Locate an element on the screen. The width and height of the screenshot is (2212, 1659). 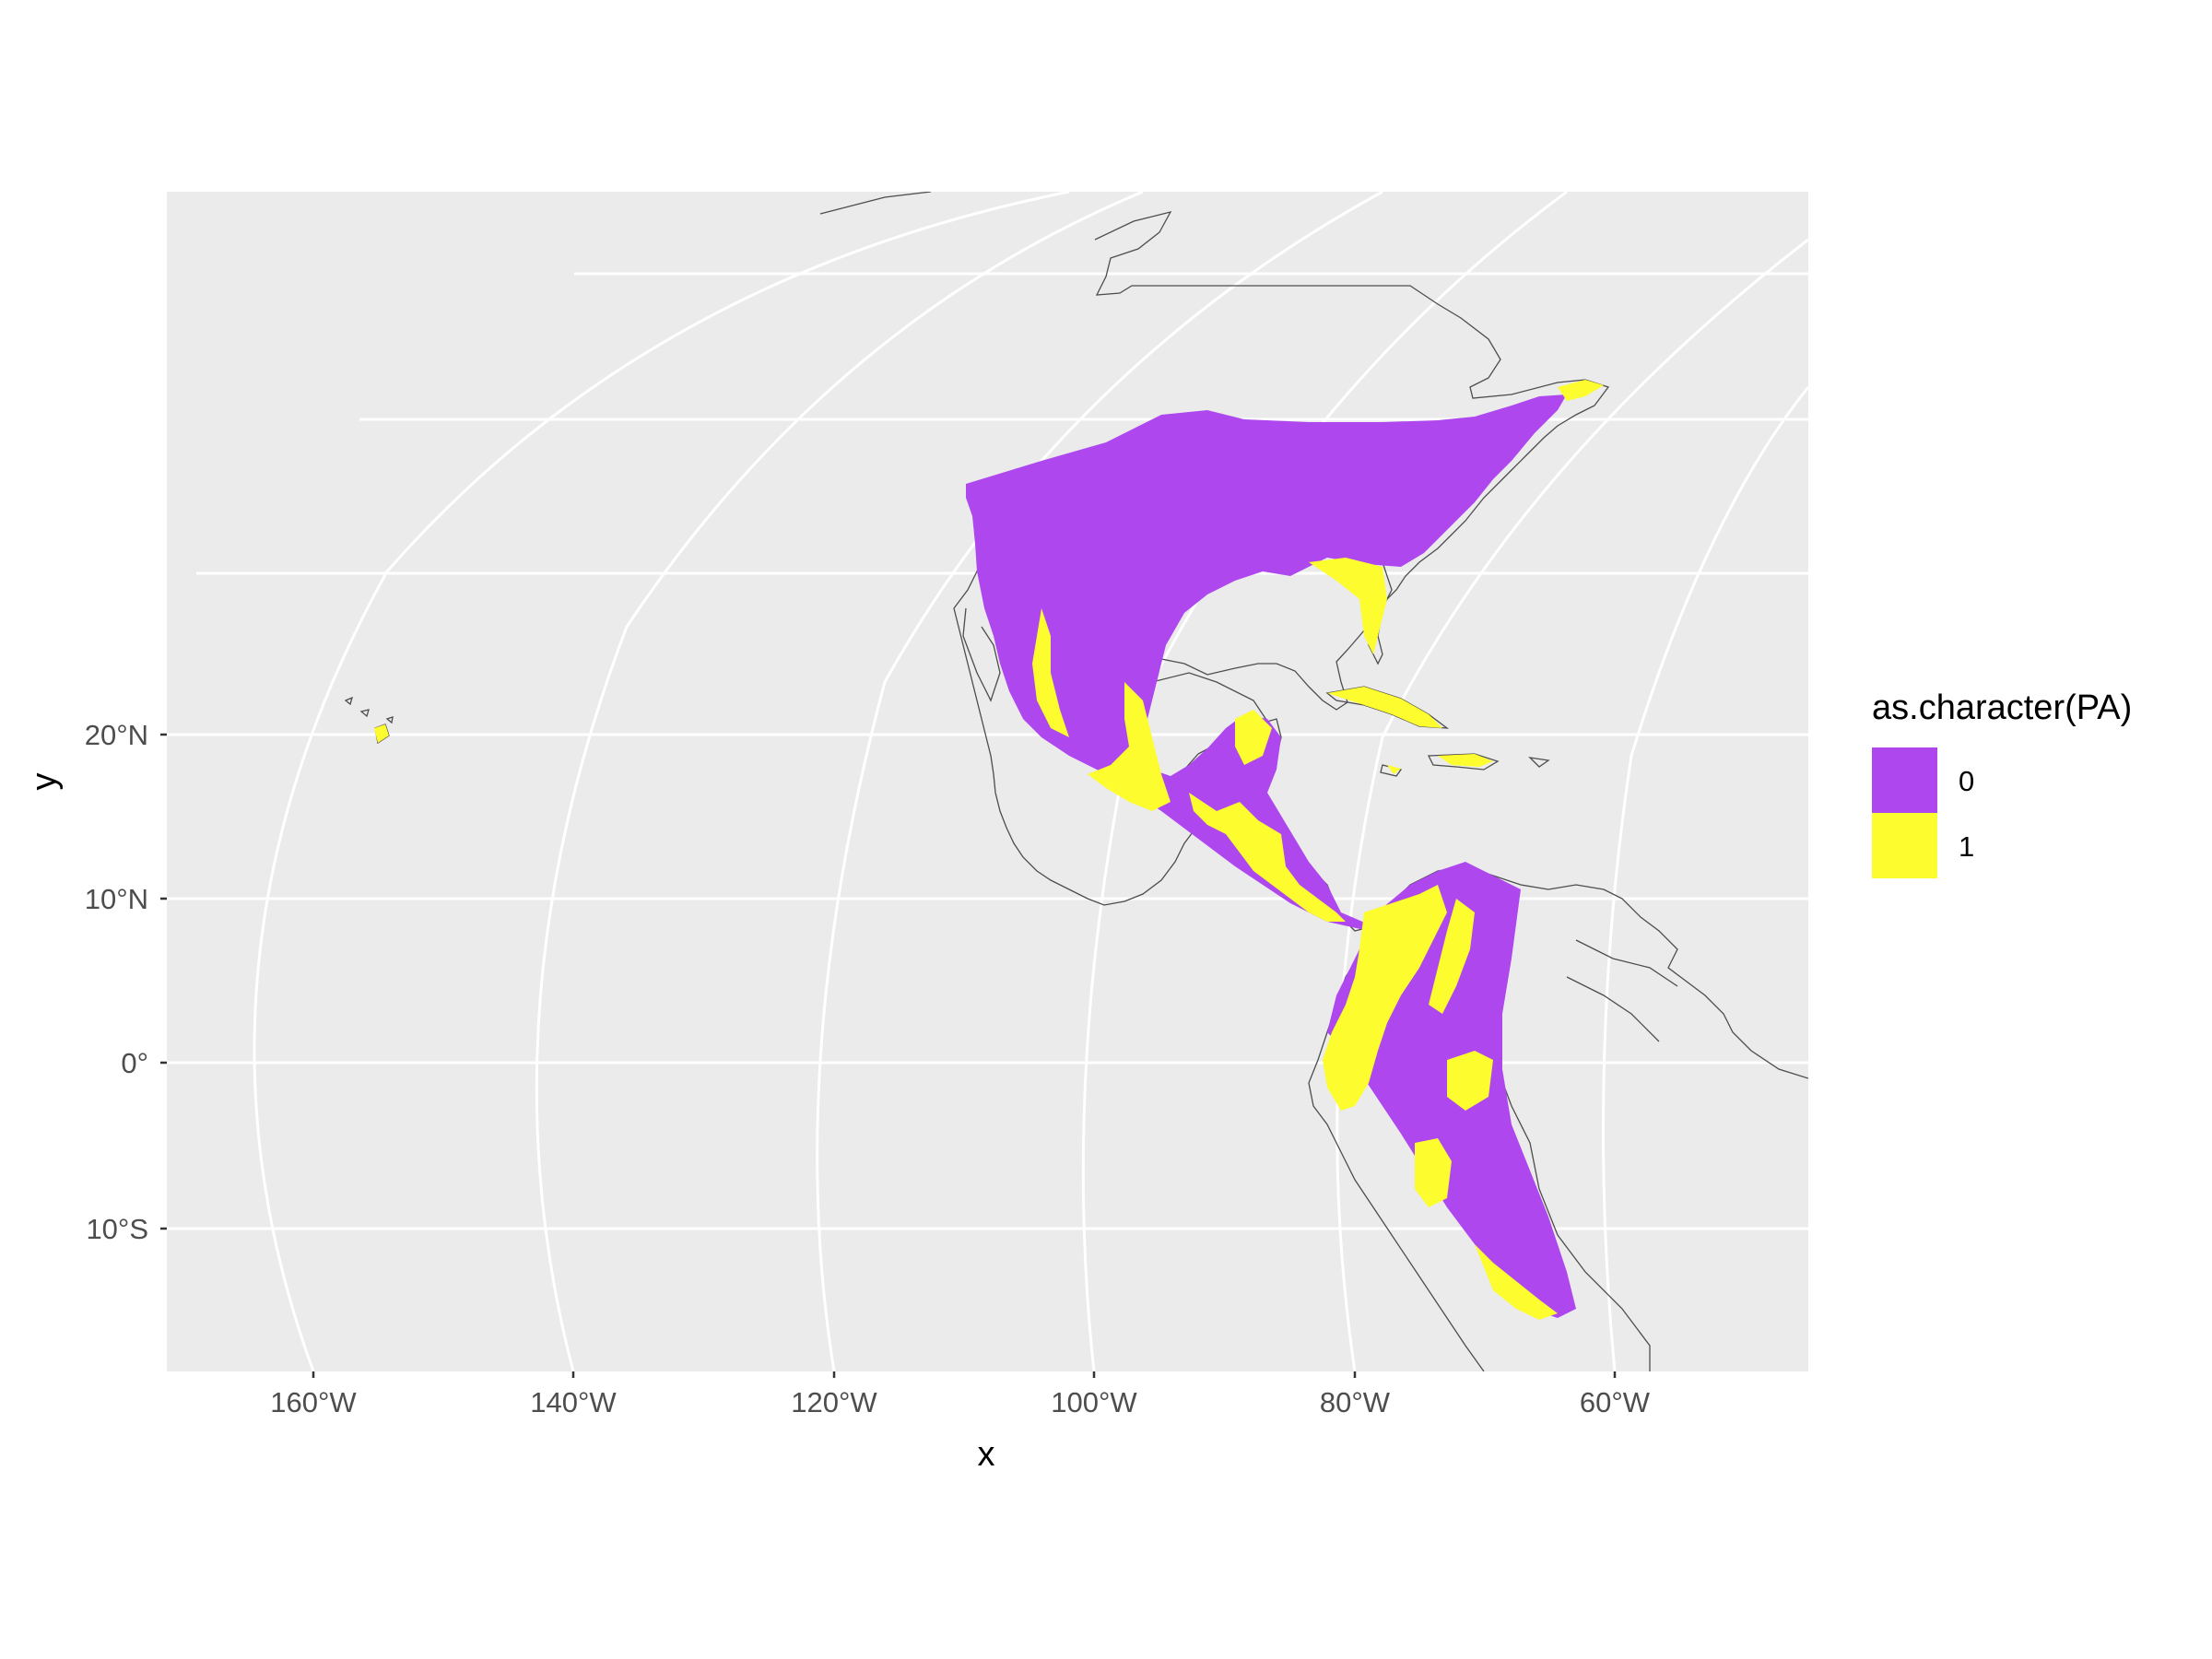
x-tick-label: 100°W is located at coordinates (1094, 1402).